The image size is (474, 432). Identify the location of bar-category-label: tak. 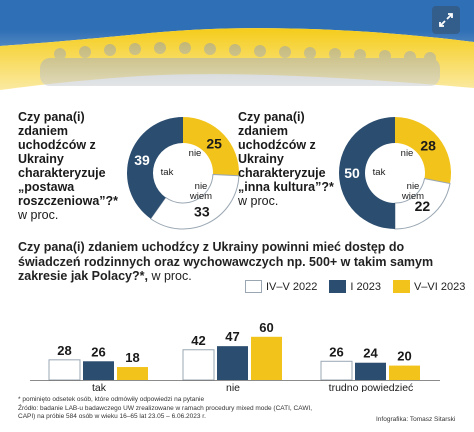
(99, 387).